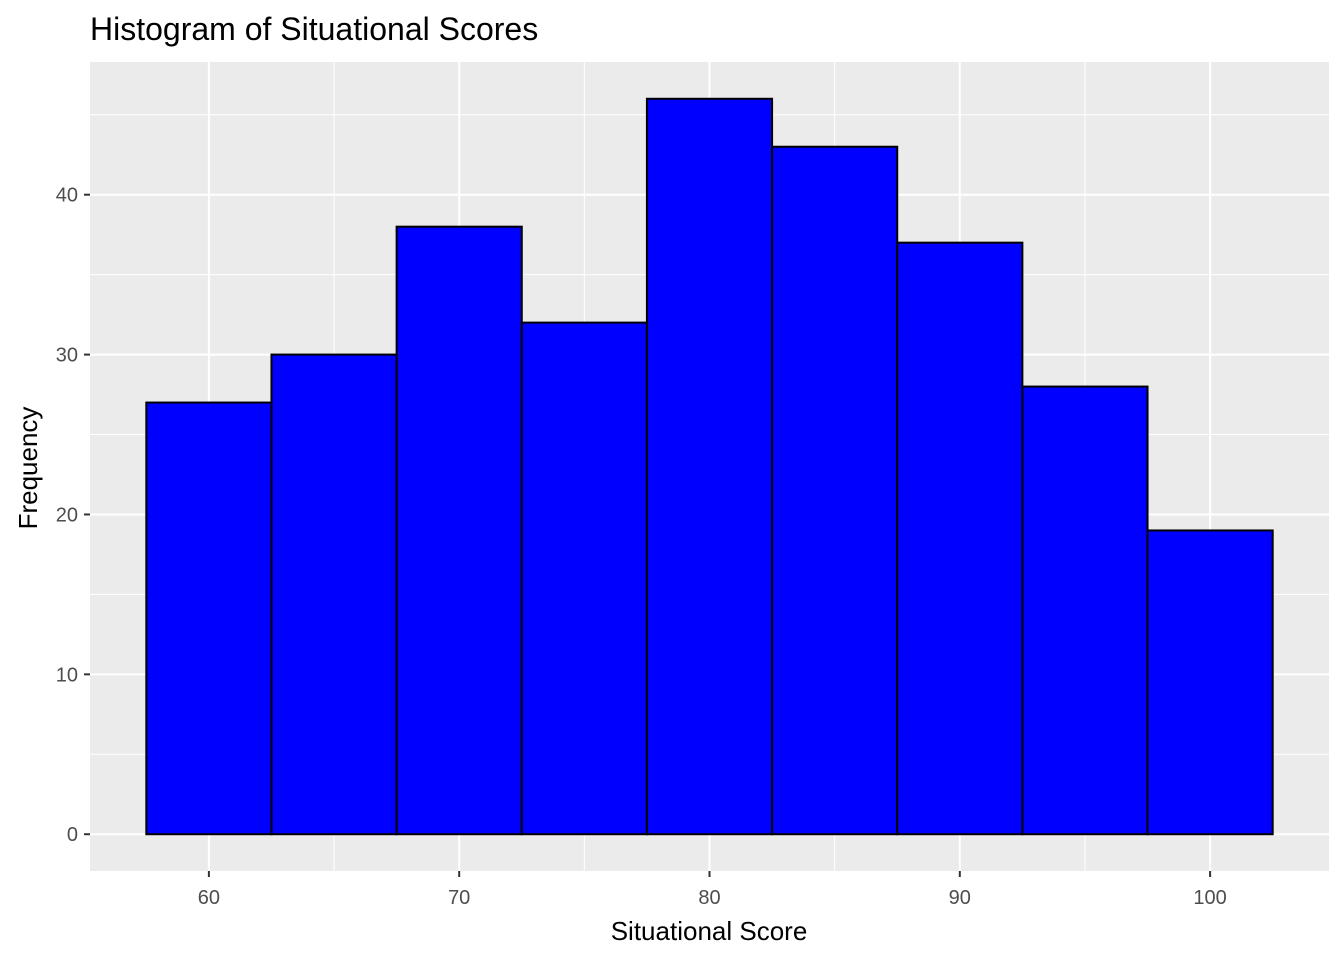 The height and width of the screenshot is (960, 1344). What do you see at coordinates (72, 835) in the screenshot?
I see `y-tick-label: 0` at bounding box center [72, 835].